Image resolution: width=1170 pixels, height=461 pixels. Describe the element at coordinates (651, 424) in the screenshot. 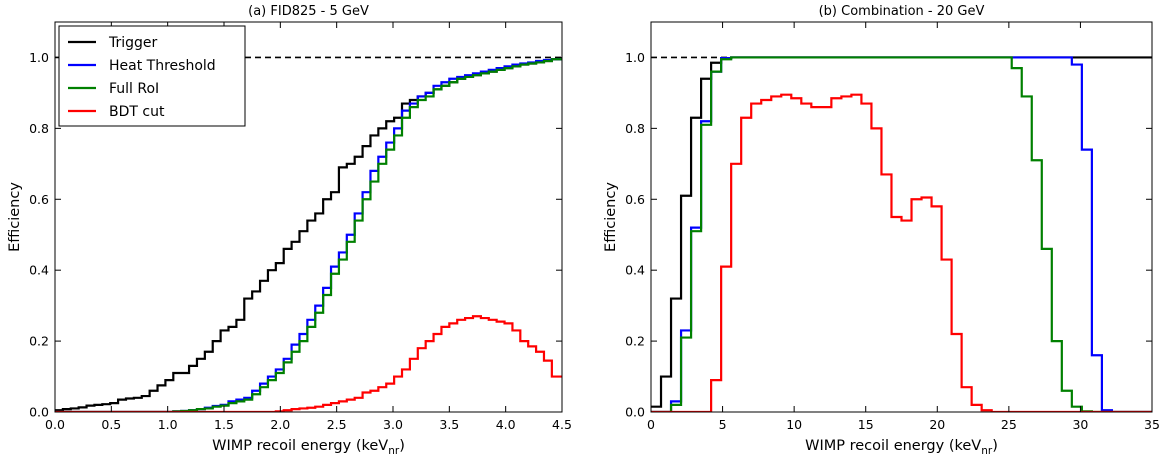

I see `x-tick-label: 0` at that location.